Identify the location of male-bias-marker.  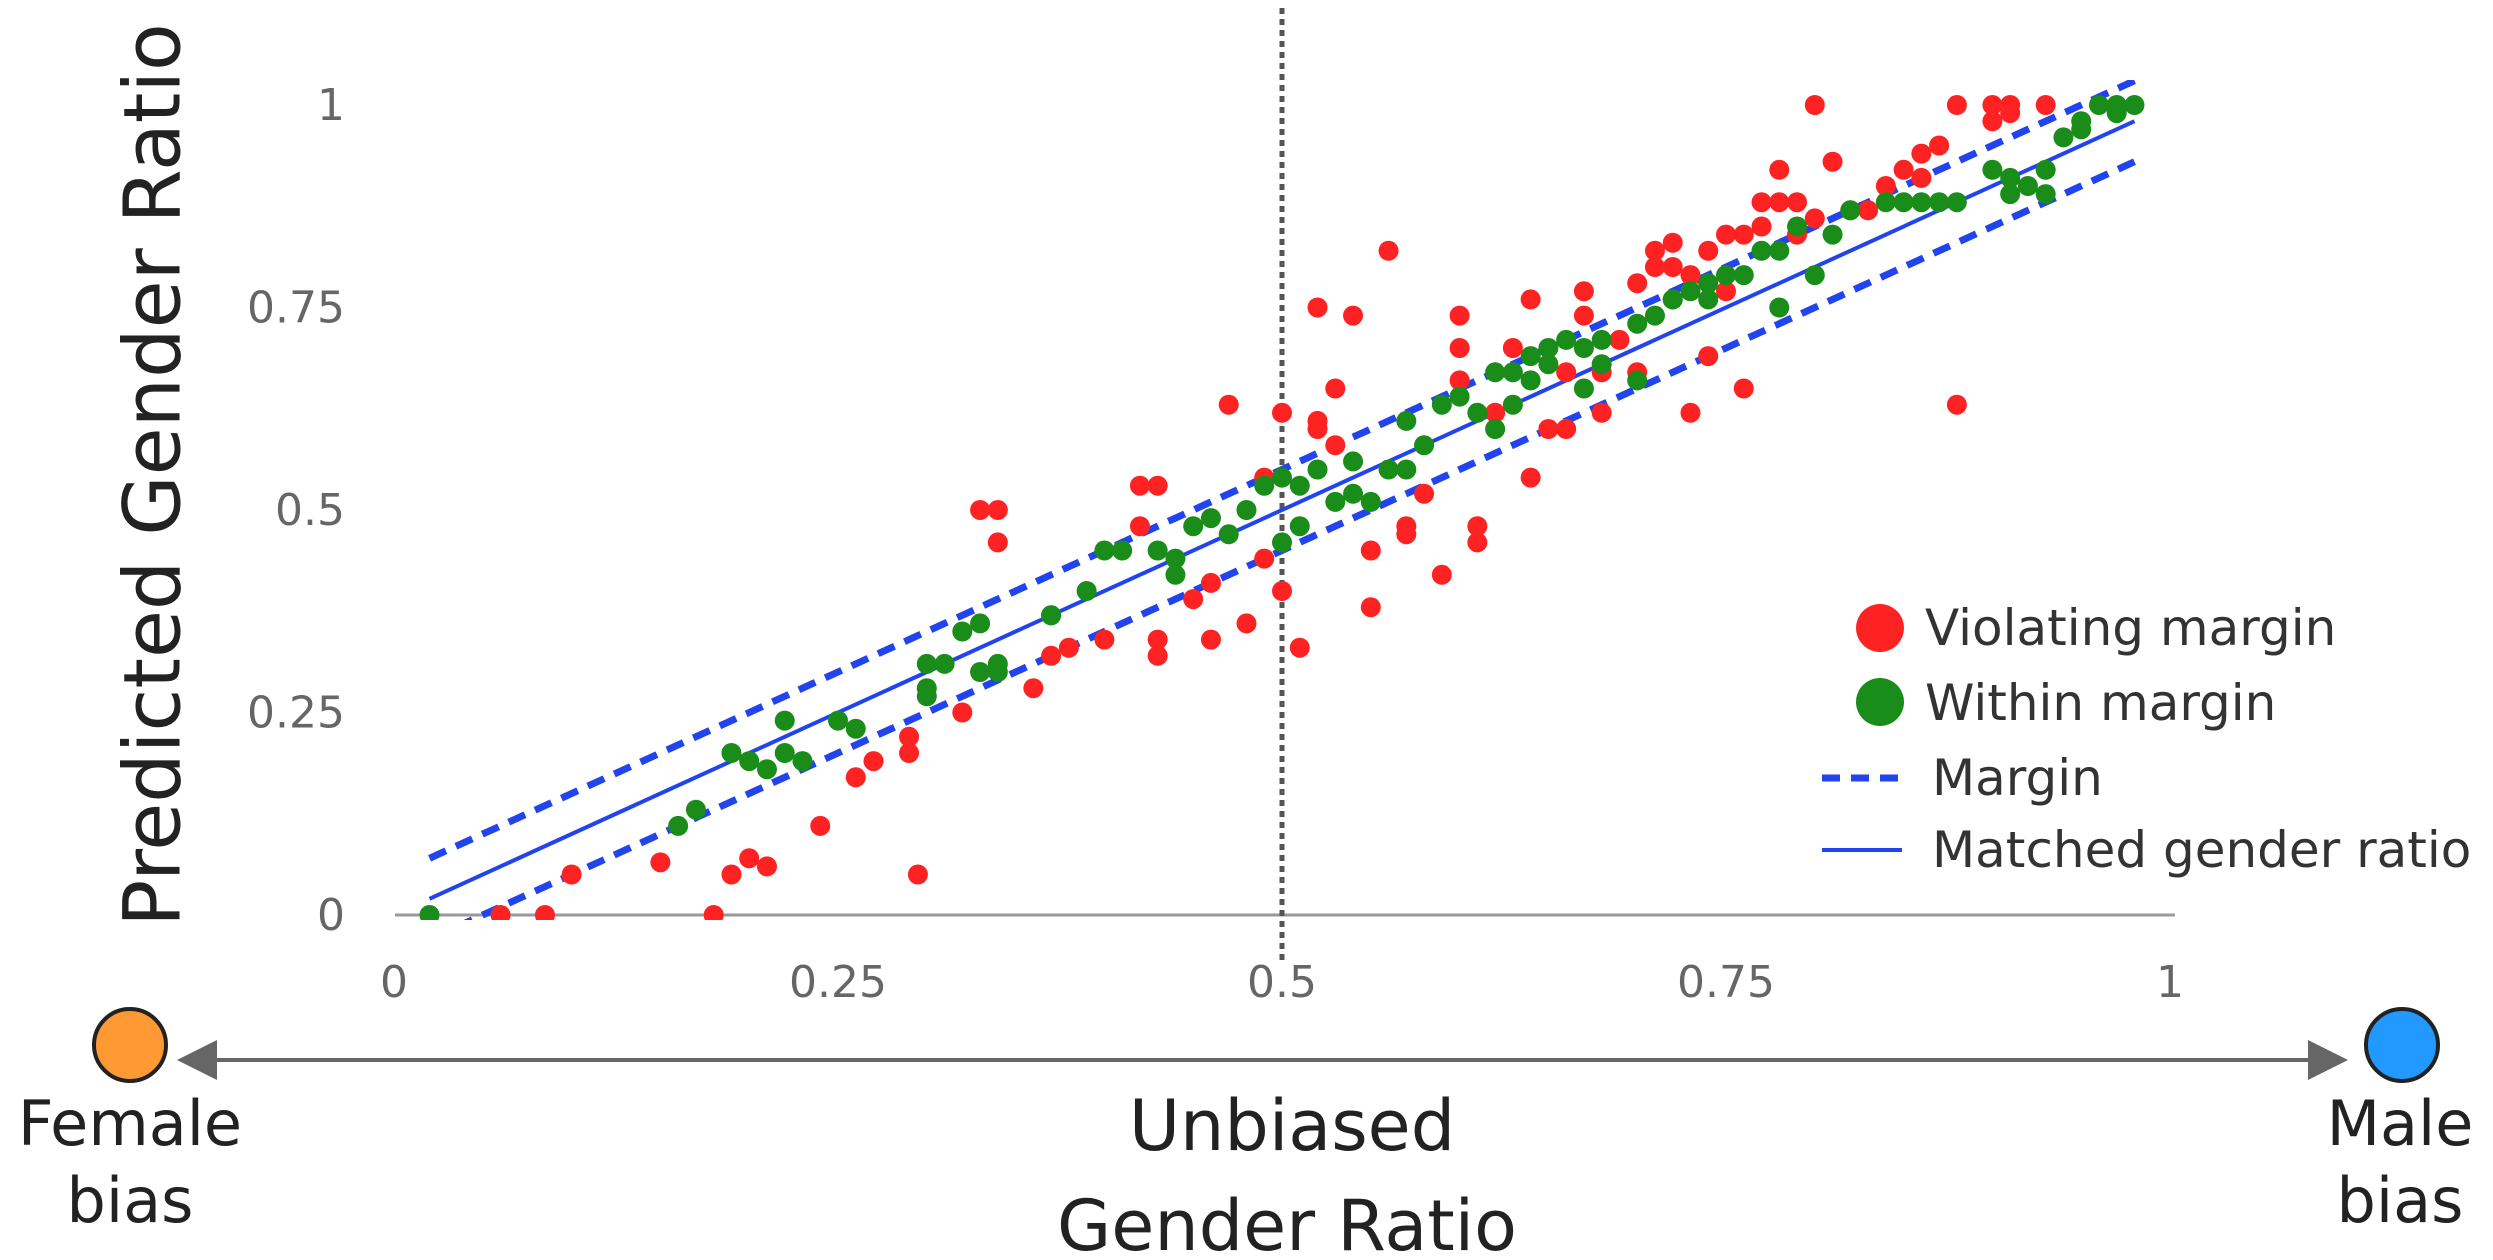
(2402, 1045).